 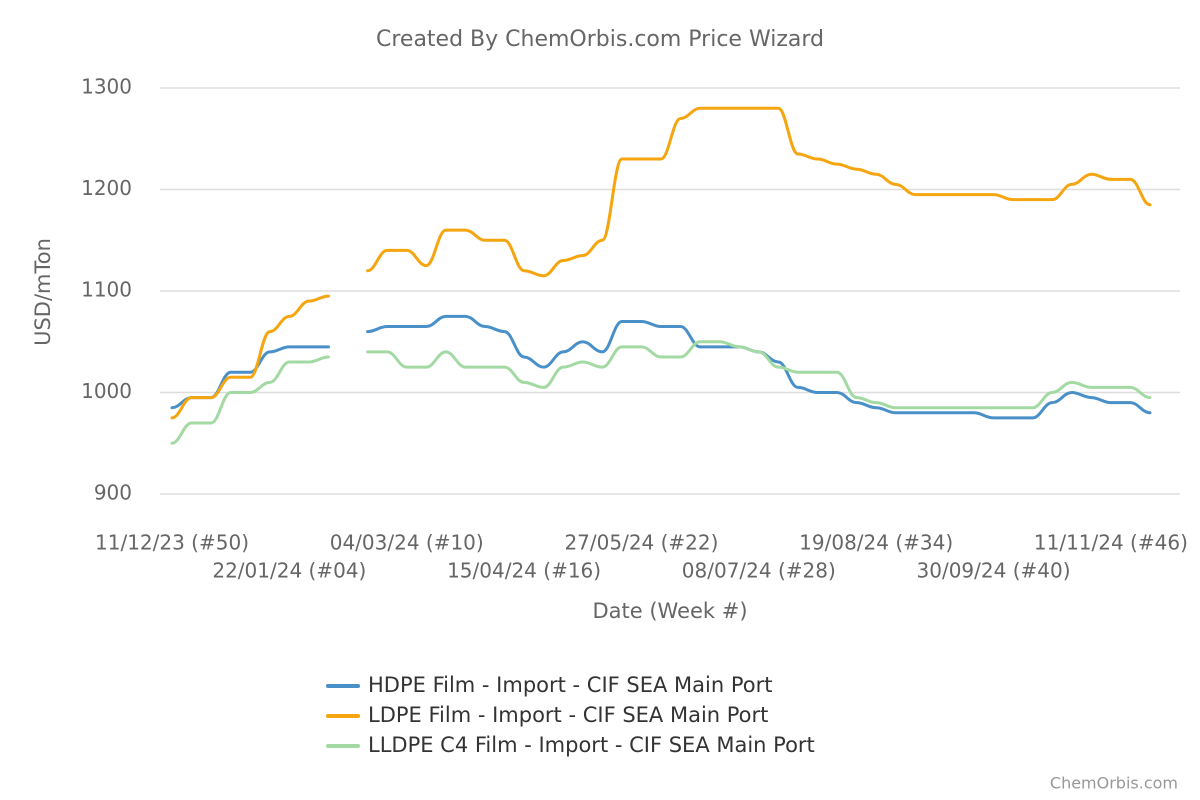 I want to click on y-axis-title: USD/mTon, so click(x=43, y=292).